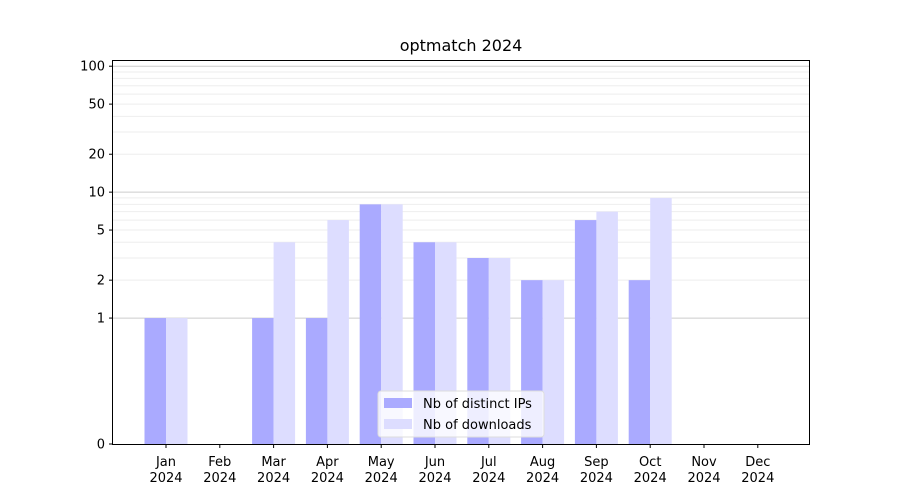 Image resolution: width=900 pixels, height=500 pixels. What do you see at coordinates (596, 470) in the screenshot?
I see `x-tick-label: Sep 2024` at bounding box center [596, 470].